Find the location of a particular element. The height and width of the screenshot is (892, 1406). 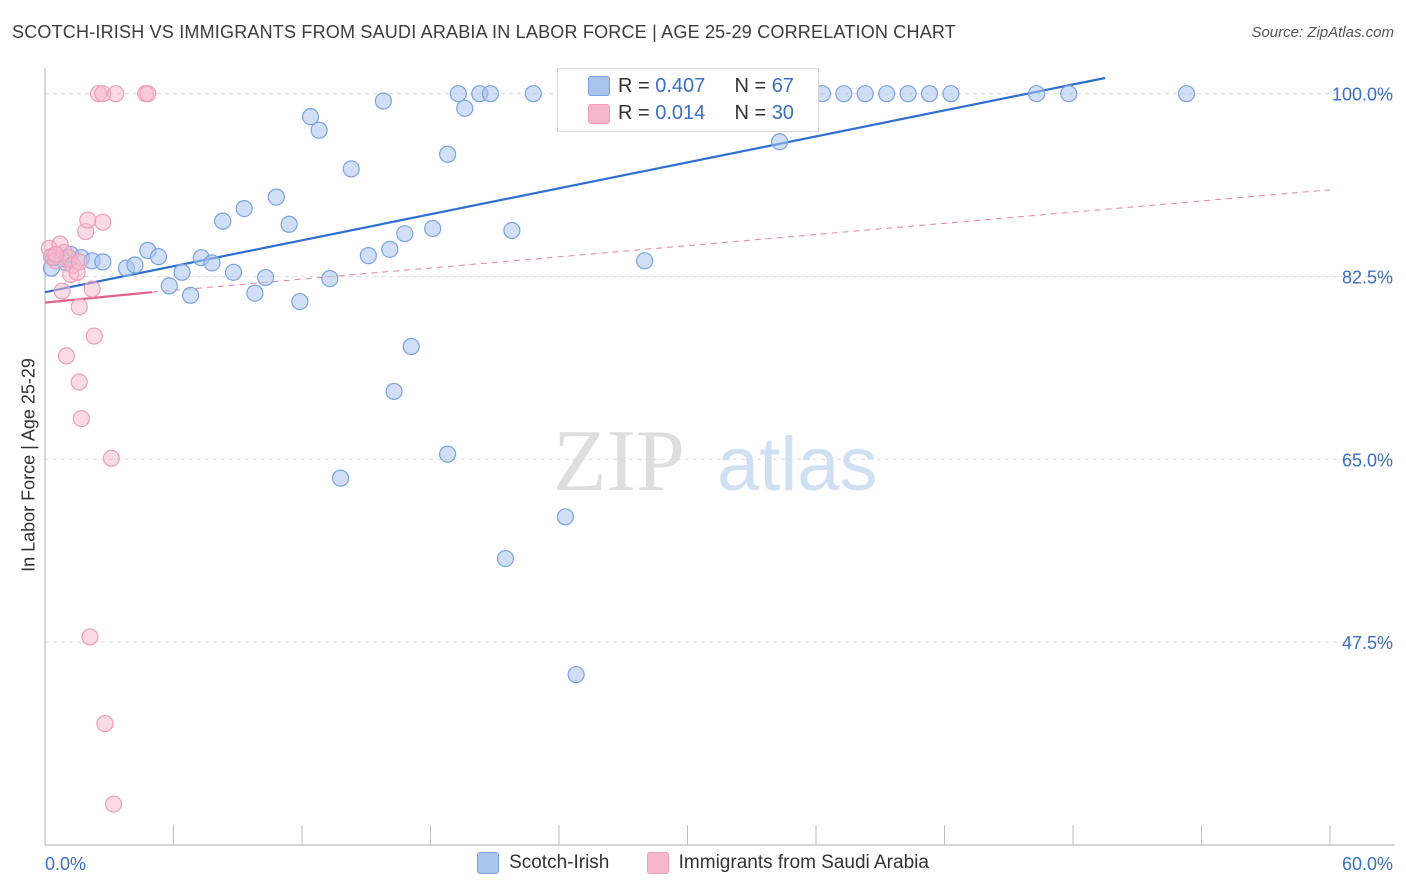

legend-item-saudi-arabia: Immigrants from Saudi Arabia is located at coordinates (787, 863).